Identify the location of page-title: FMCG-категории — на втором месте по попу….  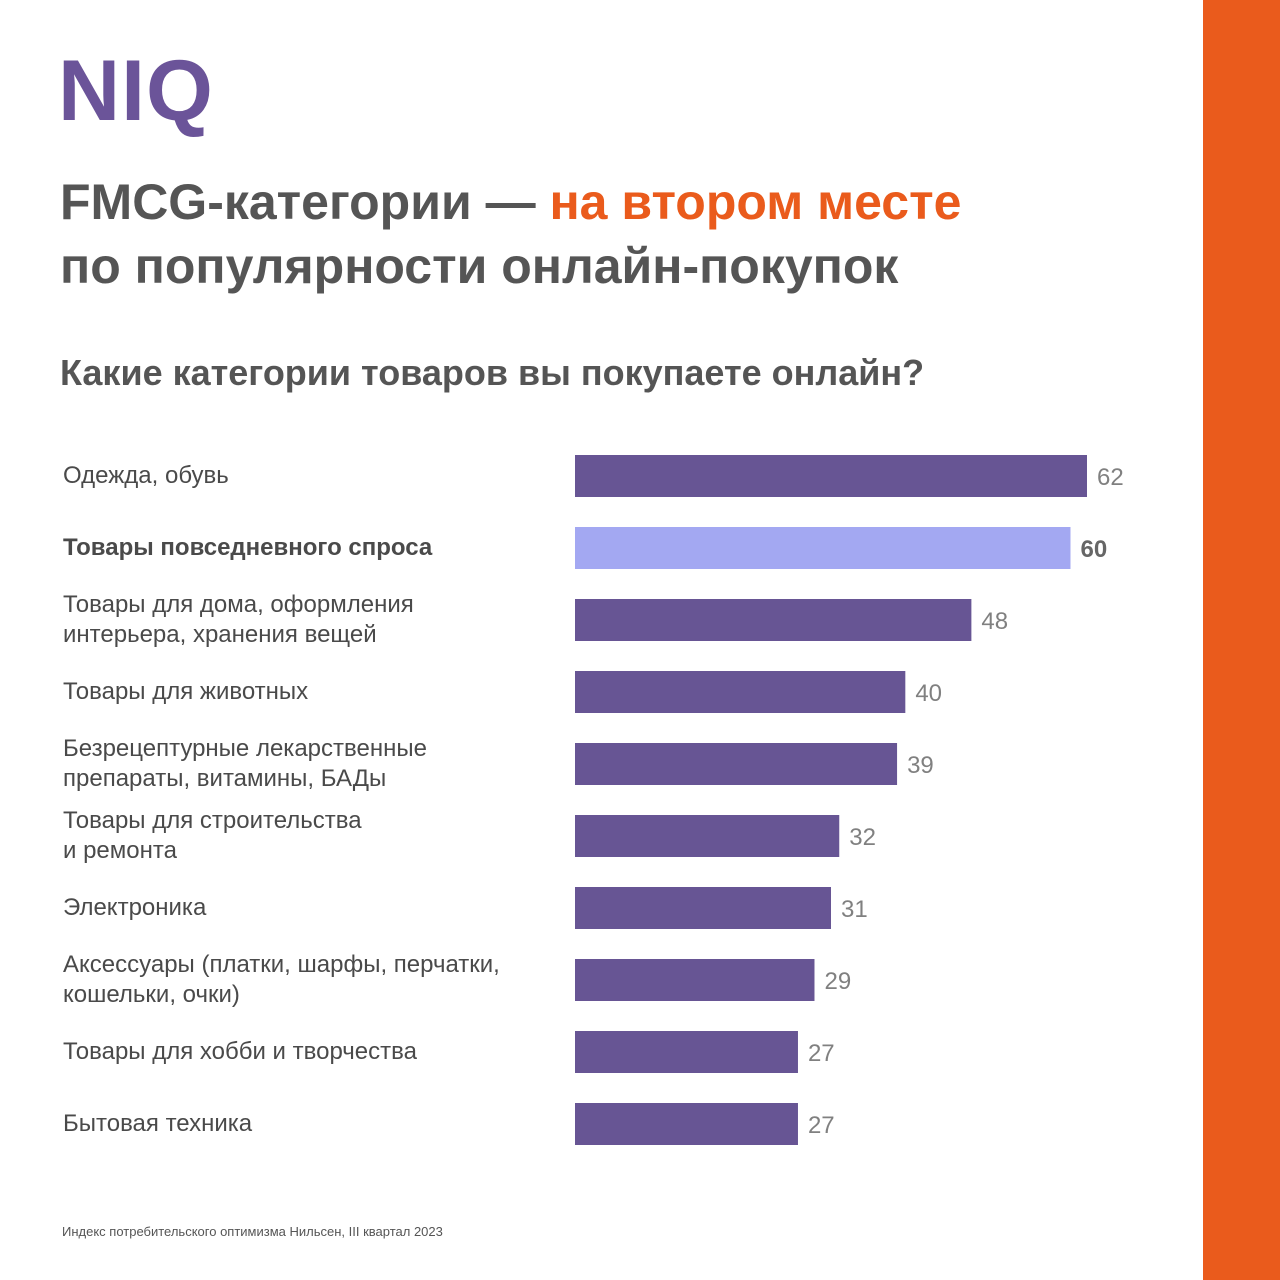
(510, 234).